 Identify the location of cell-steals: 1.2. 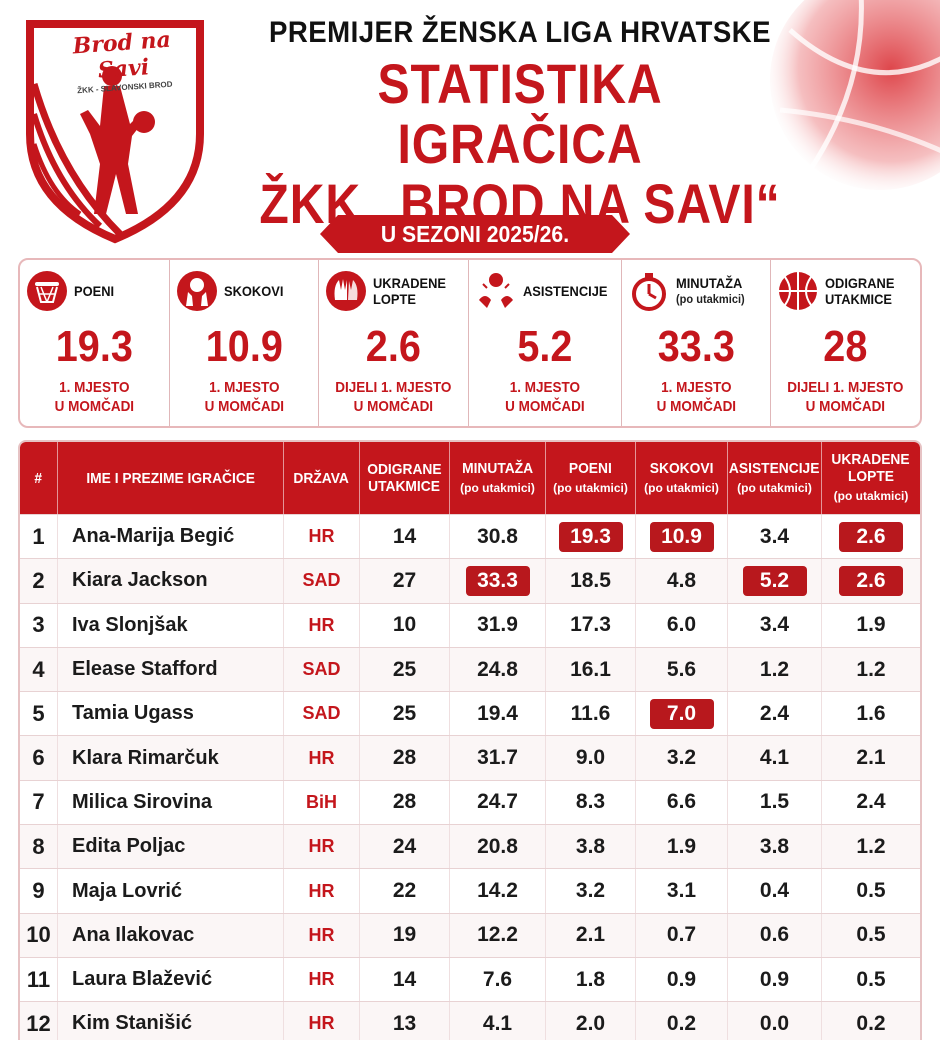
(871, 669).